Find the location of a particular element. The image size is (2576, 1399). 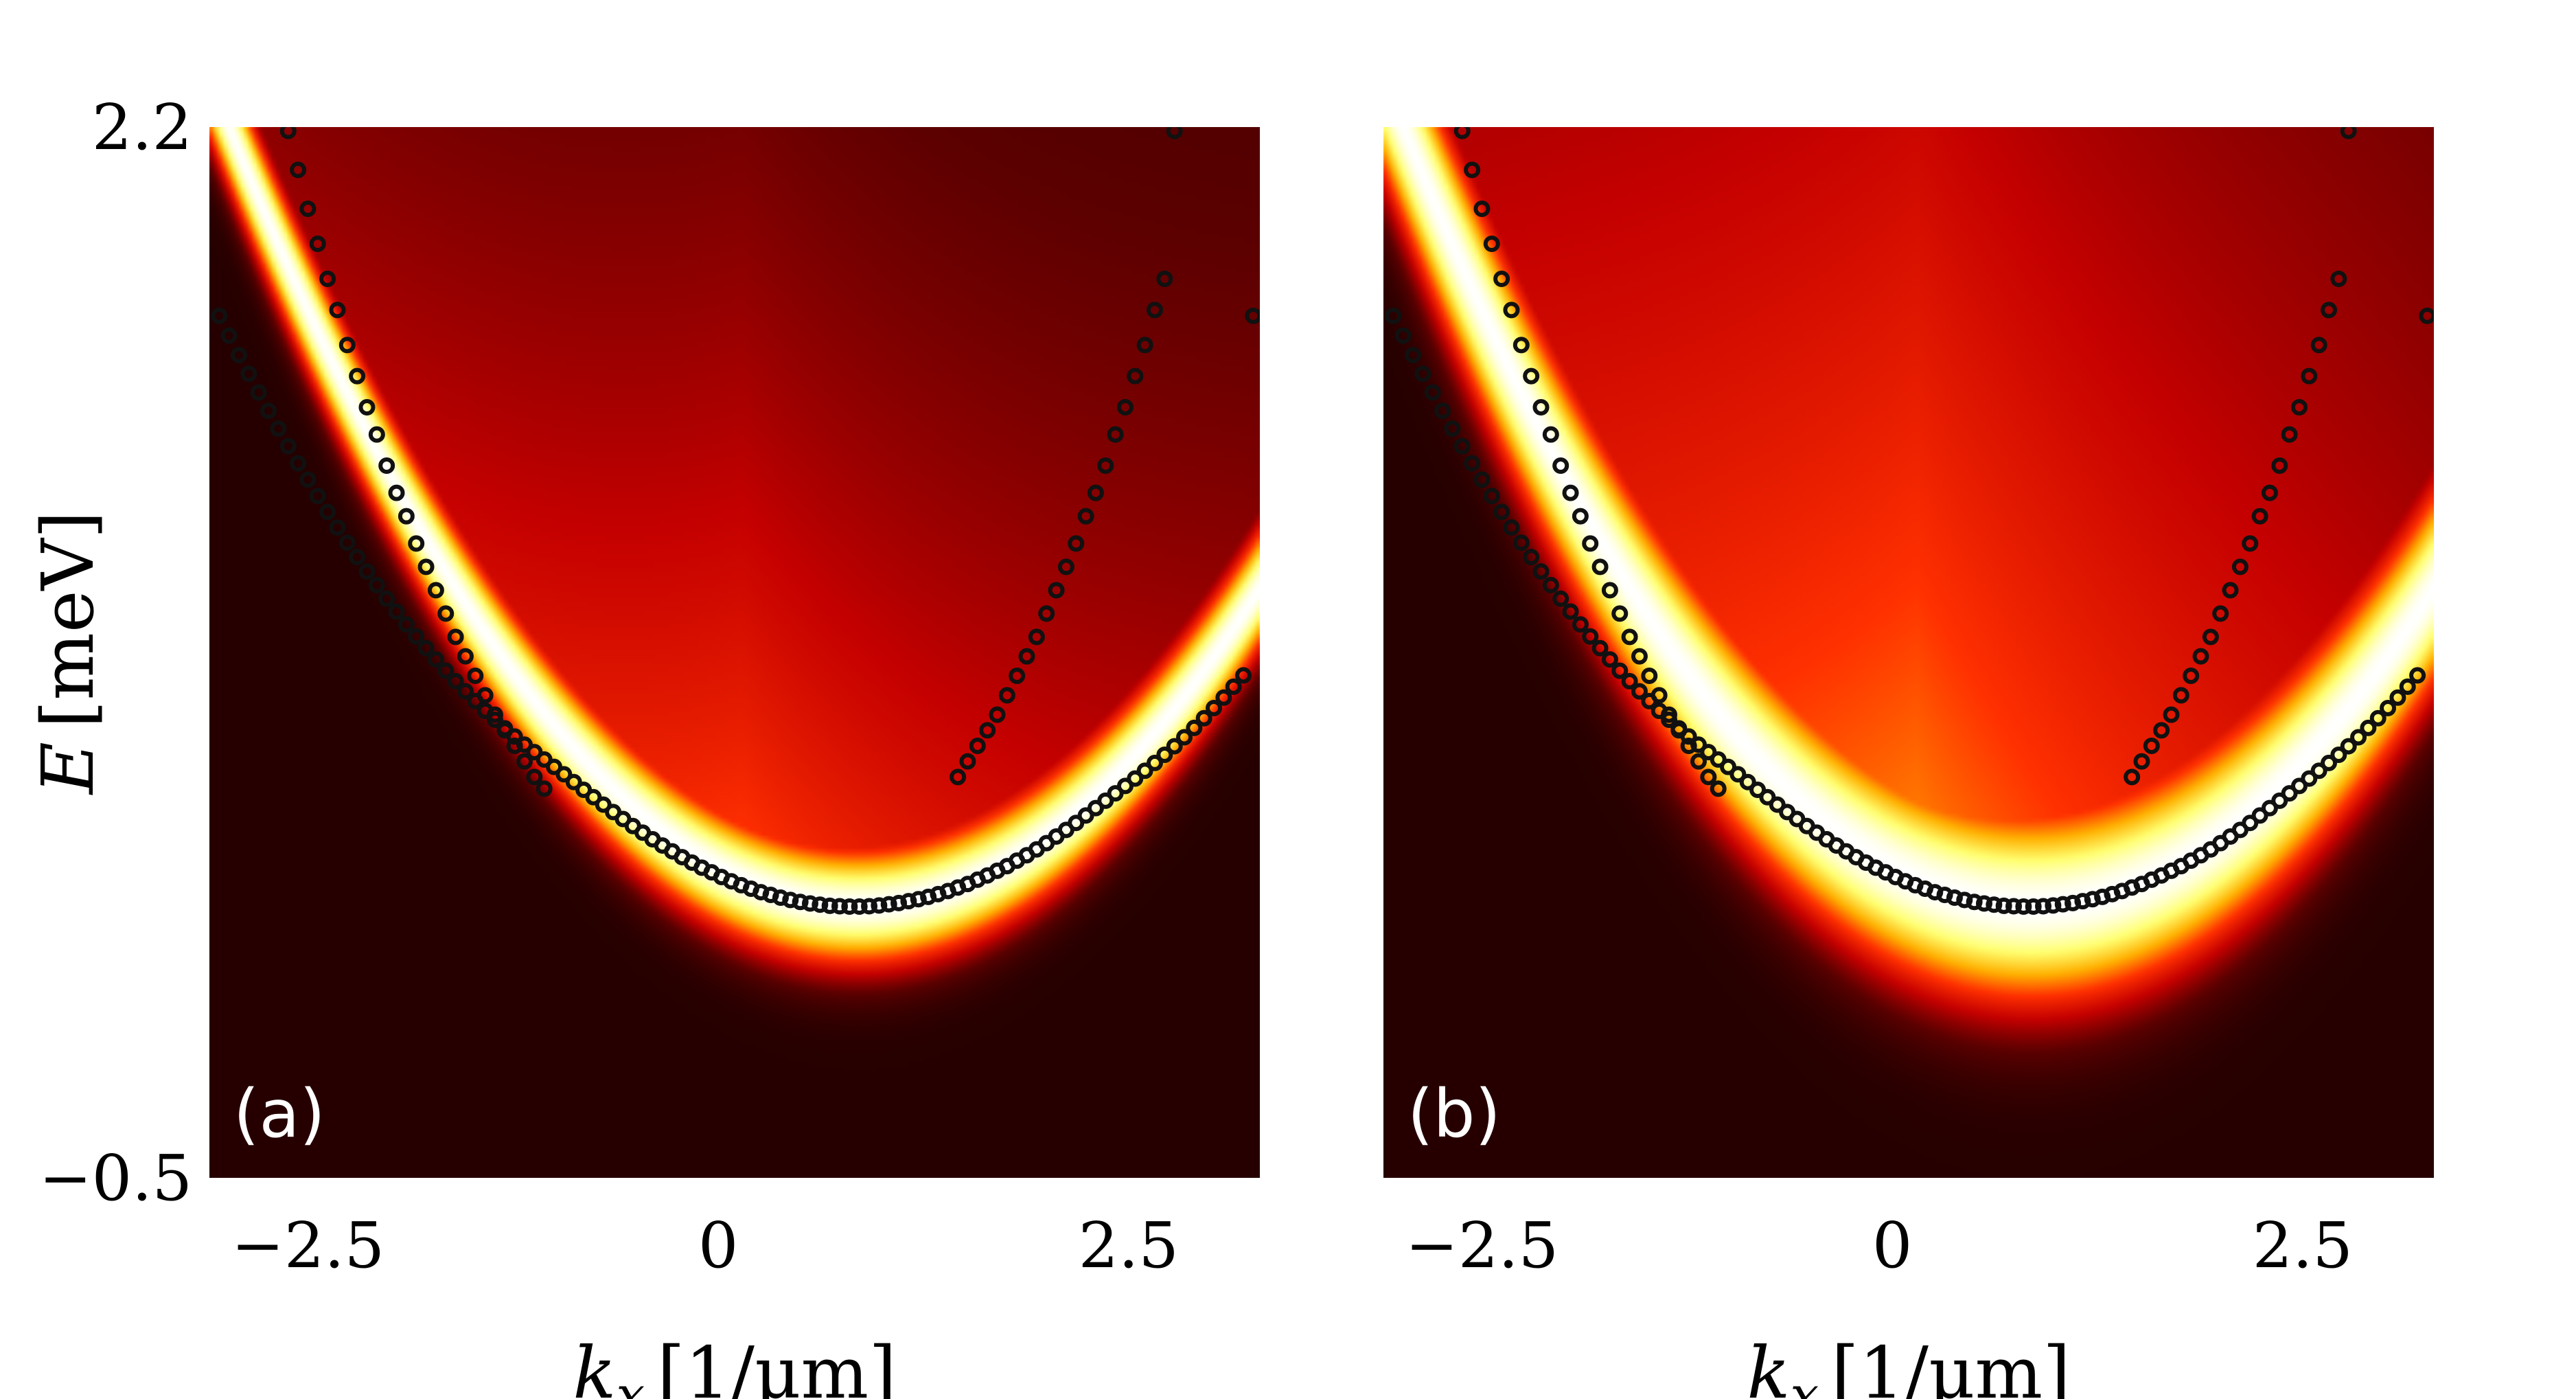

panel-label: (b) is located at coordinates (1454, 1114).